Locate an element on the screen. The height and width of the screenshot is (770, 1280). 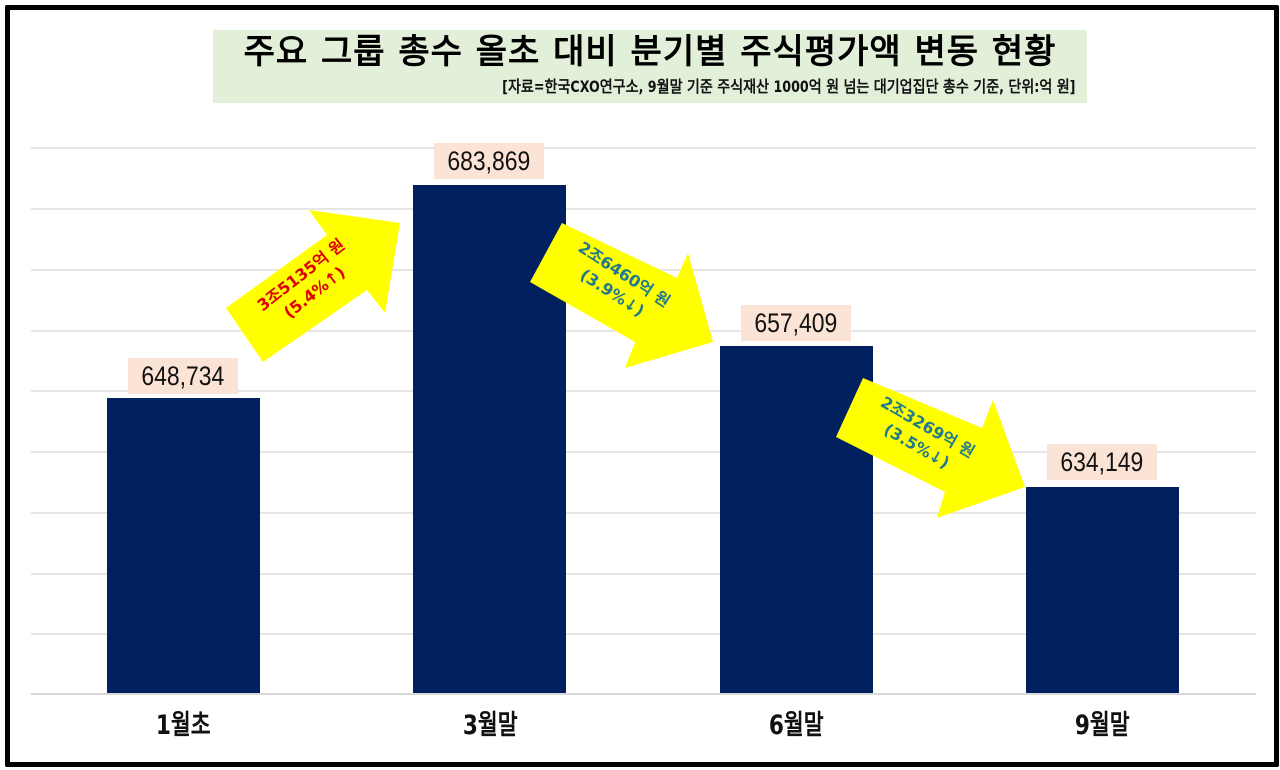
bar-jan-start is located at coordinates (183, 545).